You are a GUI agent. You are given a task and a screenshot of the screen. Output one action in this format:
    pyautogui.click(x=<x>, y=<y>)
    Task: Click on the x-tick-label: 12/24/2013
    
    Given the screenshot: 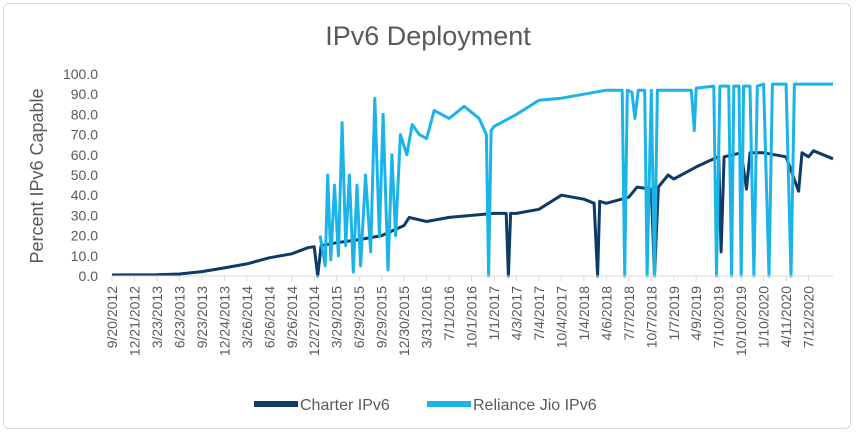 What is the action you would take?
    pyautogui.click(x=224, y=321)
    